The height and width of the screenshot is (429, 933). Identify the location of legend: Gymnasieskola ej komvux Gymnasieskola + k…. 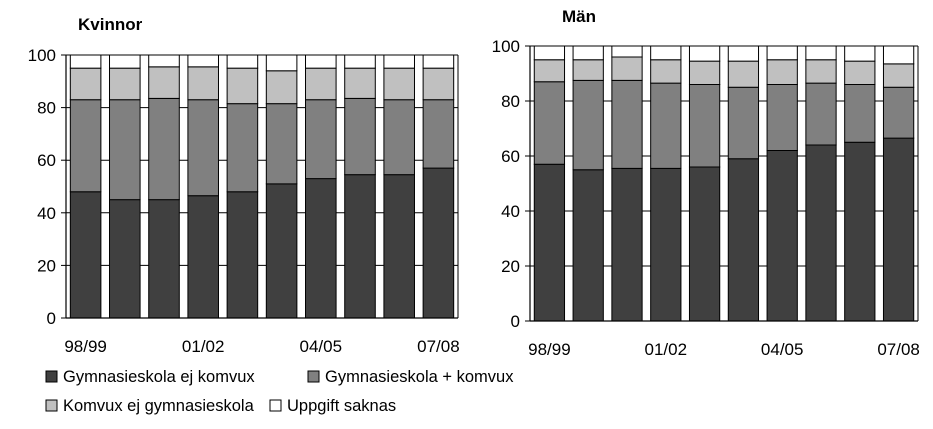
(279, 391).